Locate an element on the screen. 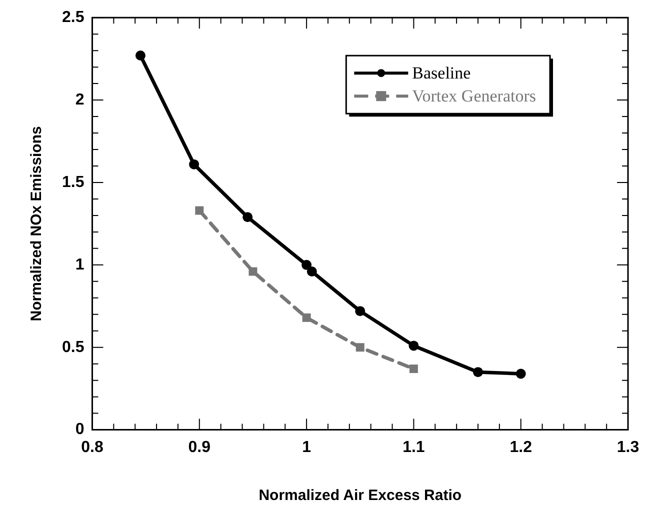  x-tick-label: 1 is located at coordinates (307, 447).